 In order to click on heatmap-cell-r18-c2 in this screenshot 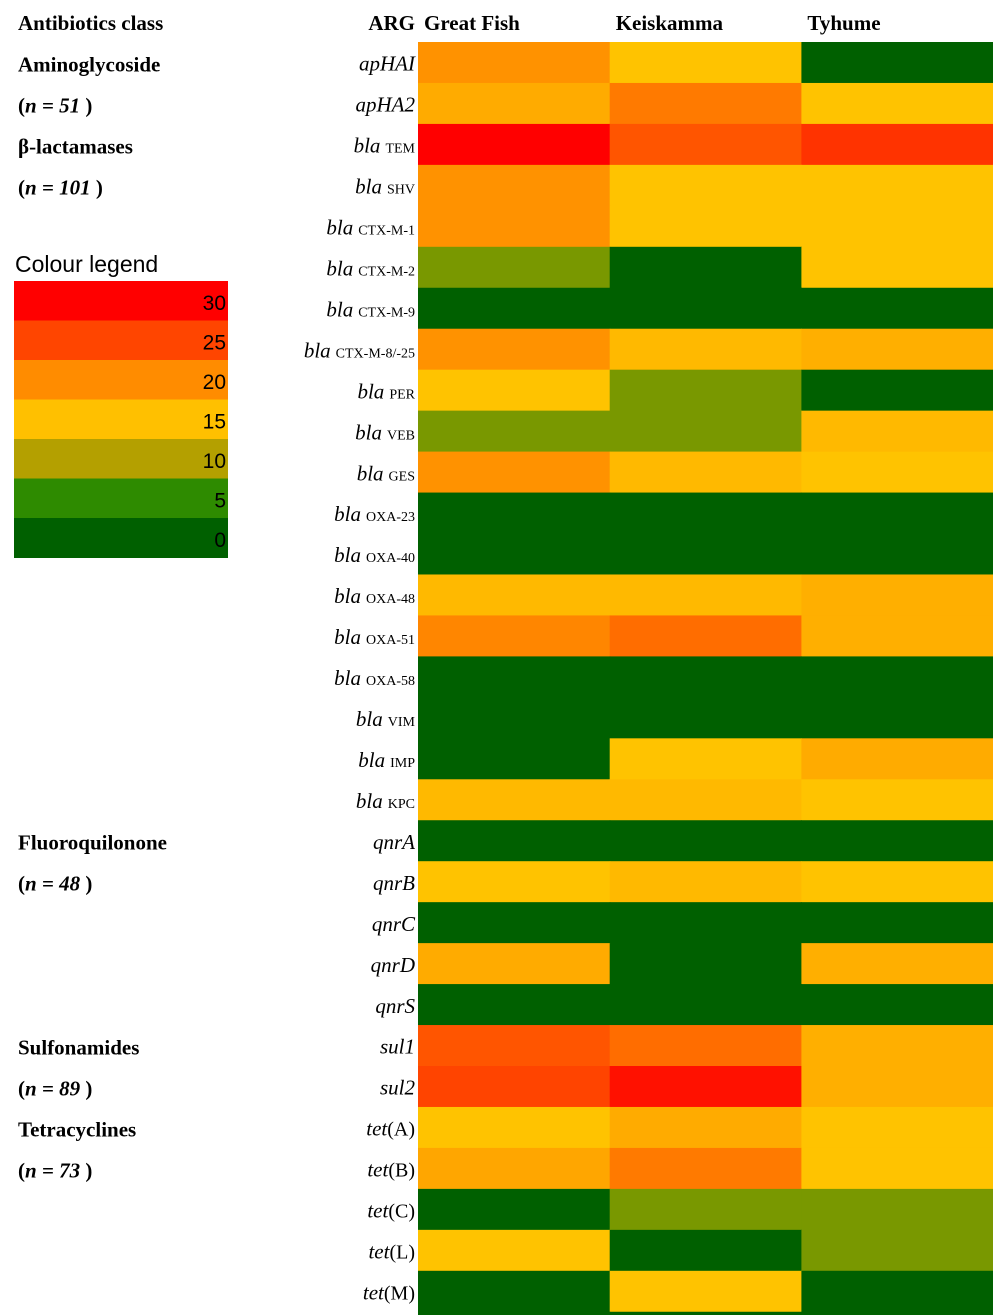, I will do `click(897, 800)`.